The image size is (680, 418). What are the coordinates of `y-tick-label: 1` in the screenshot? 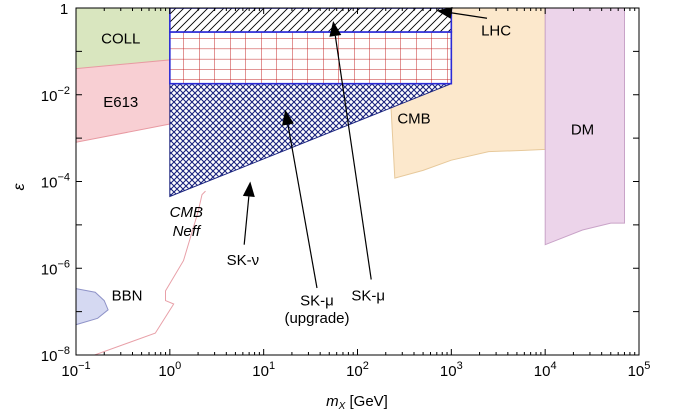 It's located at (64, 9).